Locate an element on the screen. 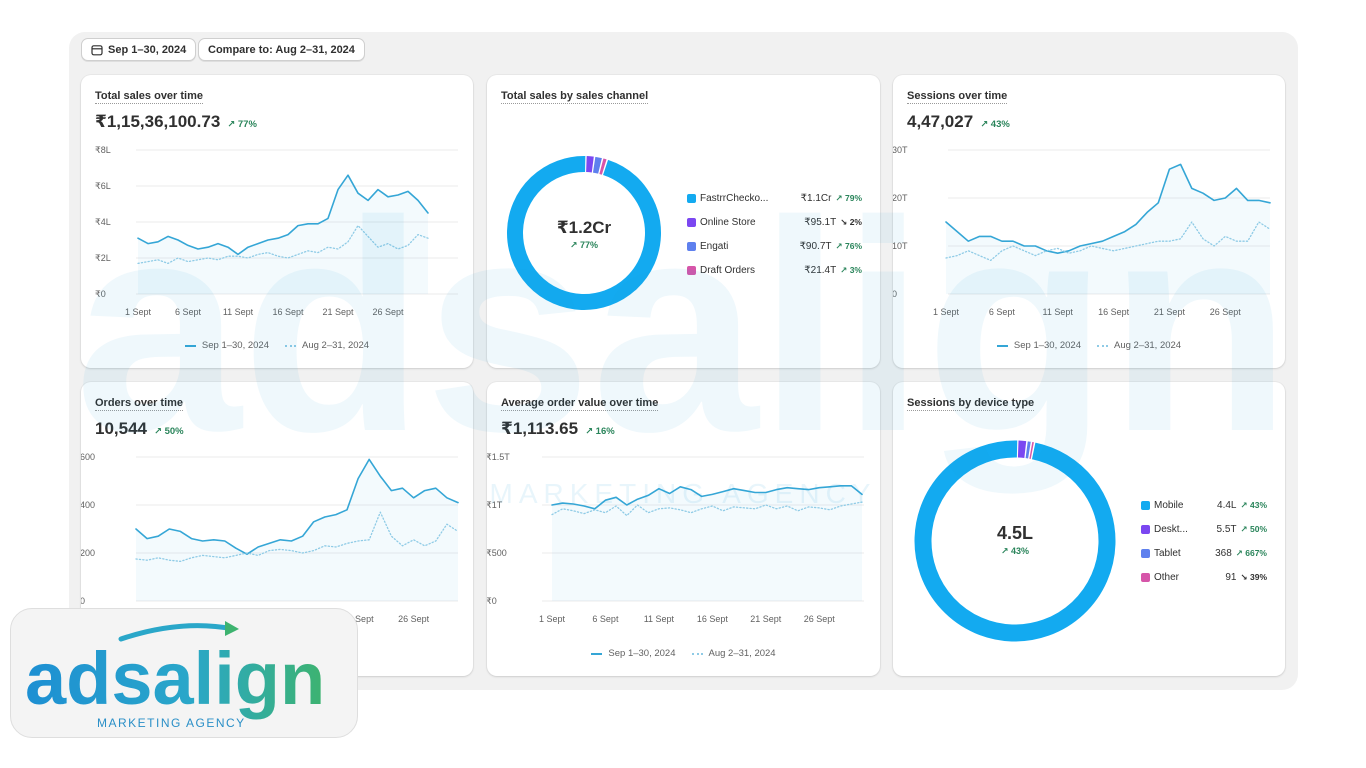  date-range-button: Sep 1–30, 2024 is located at coordinates (139, 49).